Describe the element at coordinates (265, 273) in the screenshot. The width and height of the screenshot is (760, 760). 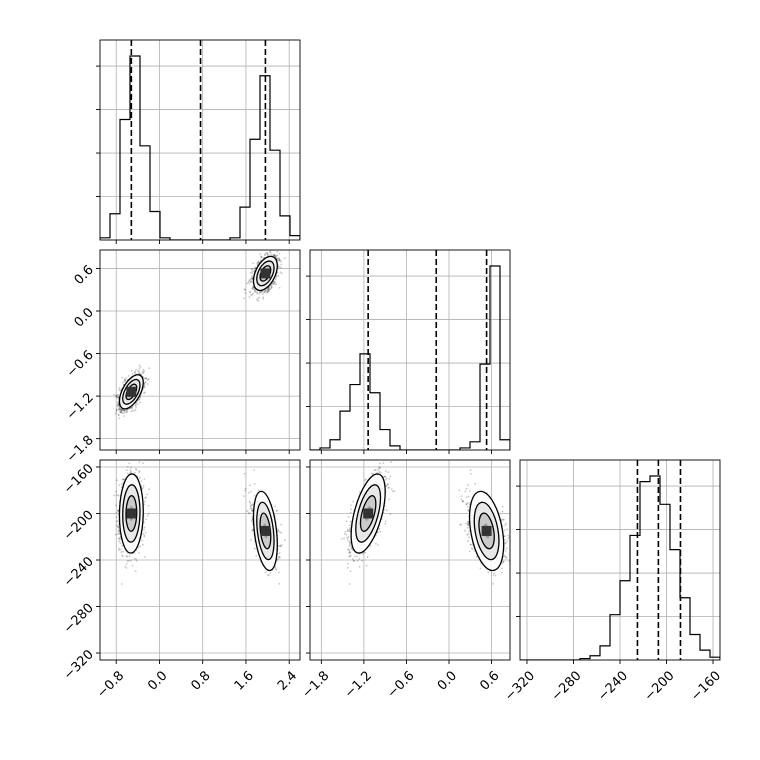
I see `contour-line` at that location.